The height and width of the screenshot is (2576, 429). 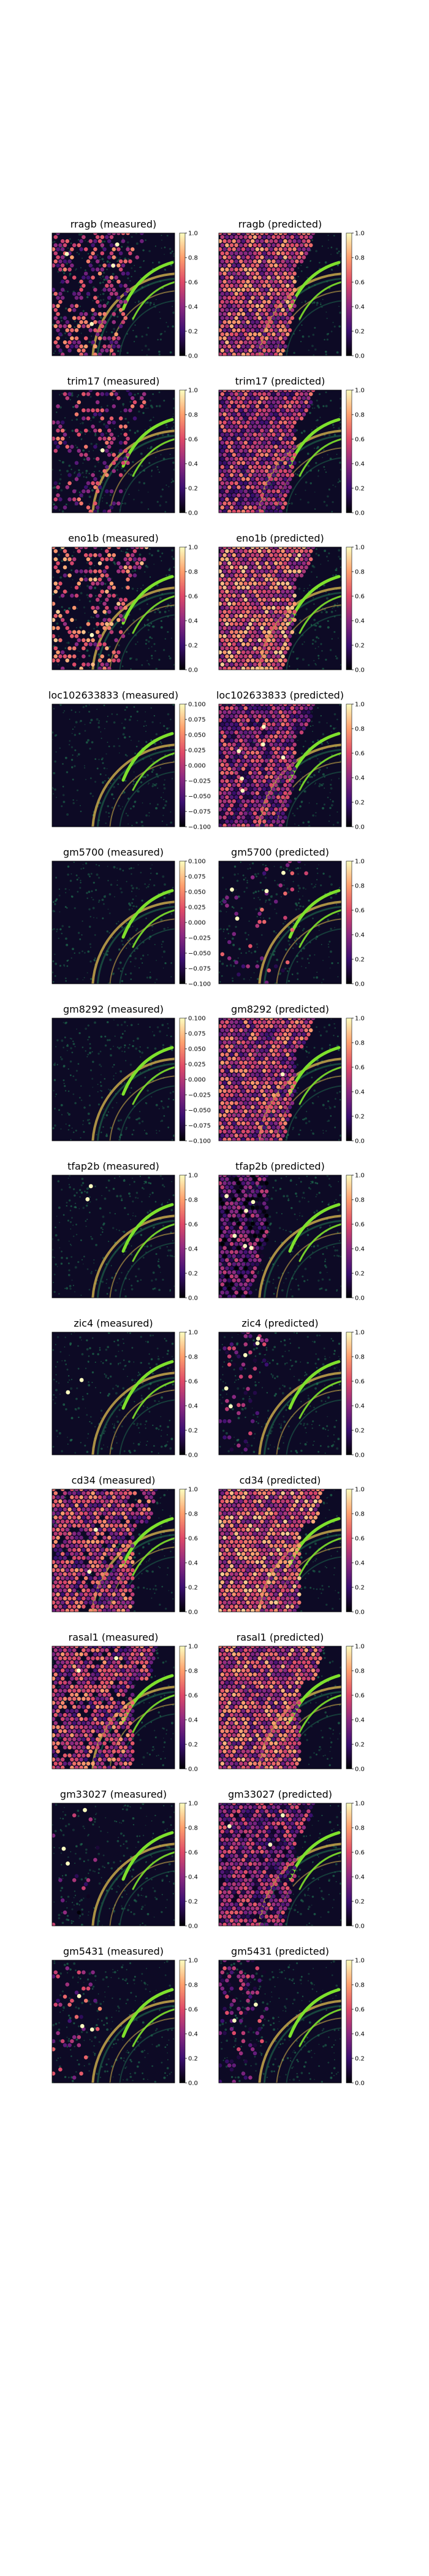 What do you see at coordinates (193, 646) in the screenshot?
I see `colorbar-tick-label: 0.2` at bounding box center [193, 646].